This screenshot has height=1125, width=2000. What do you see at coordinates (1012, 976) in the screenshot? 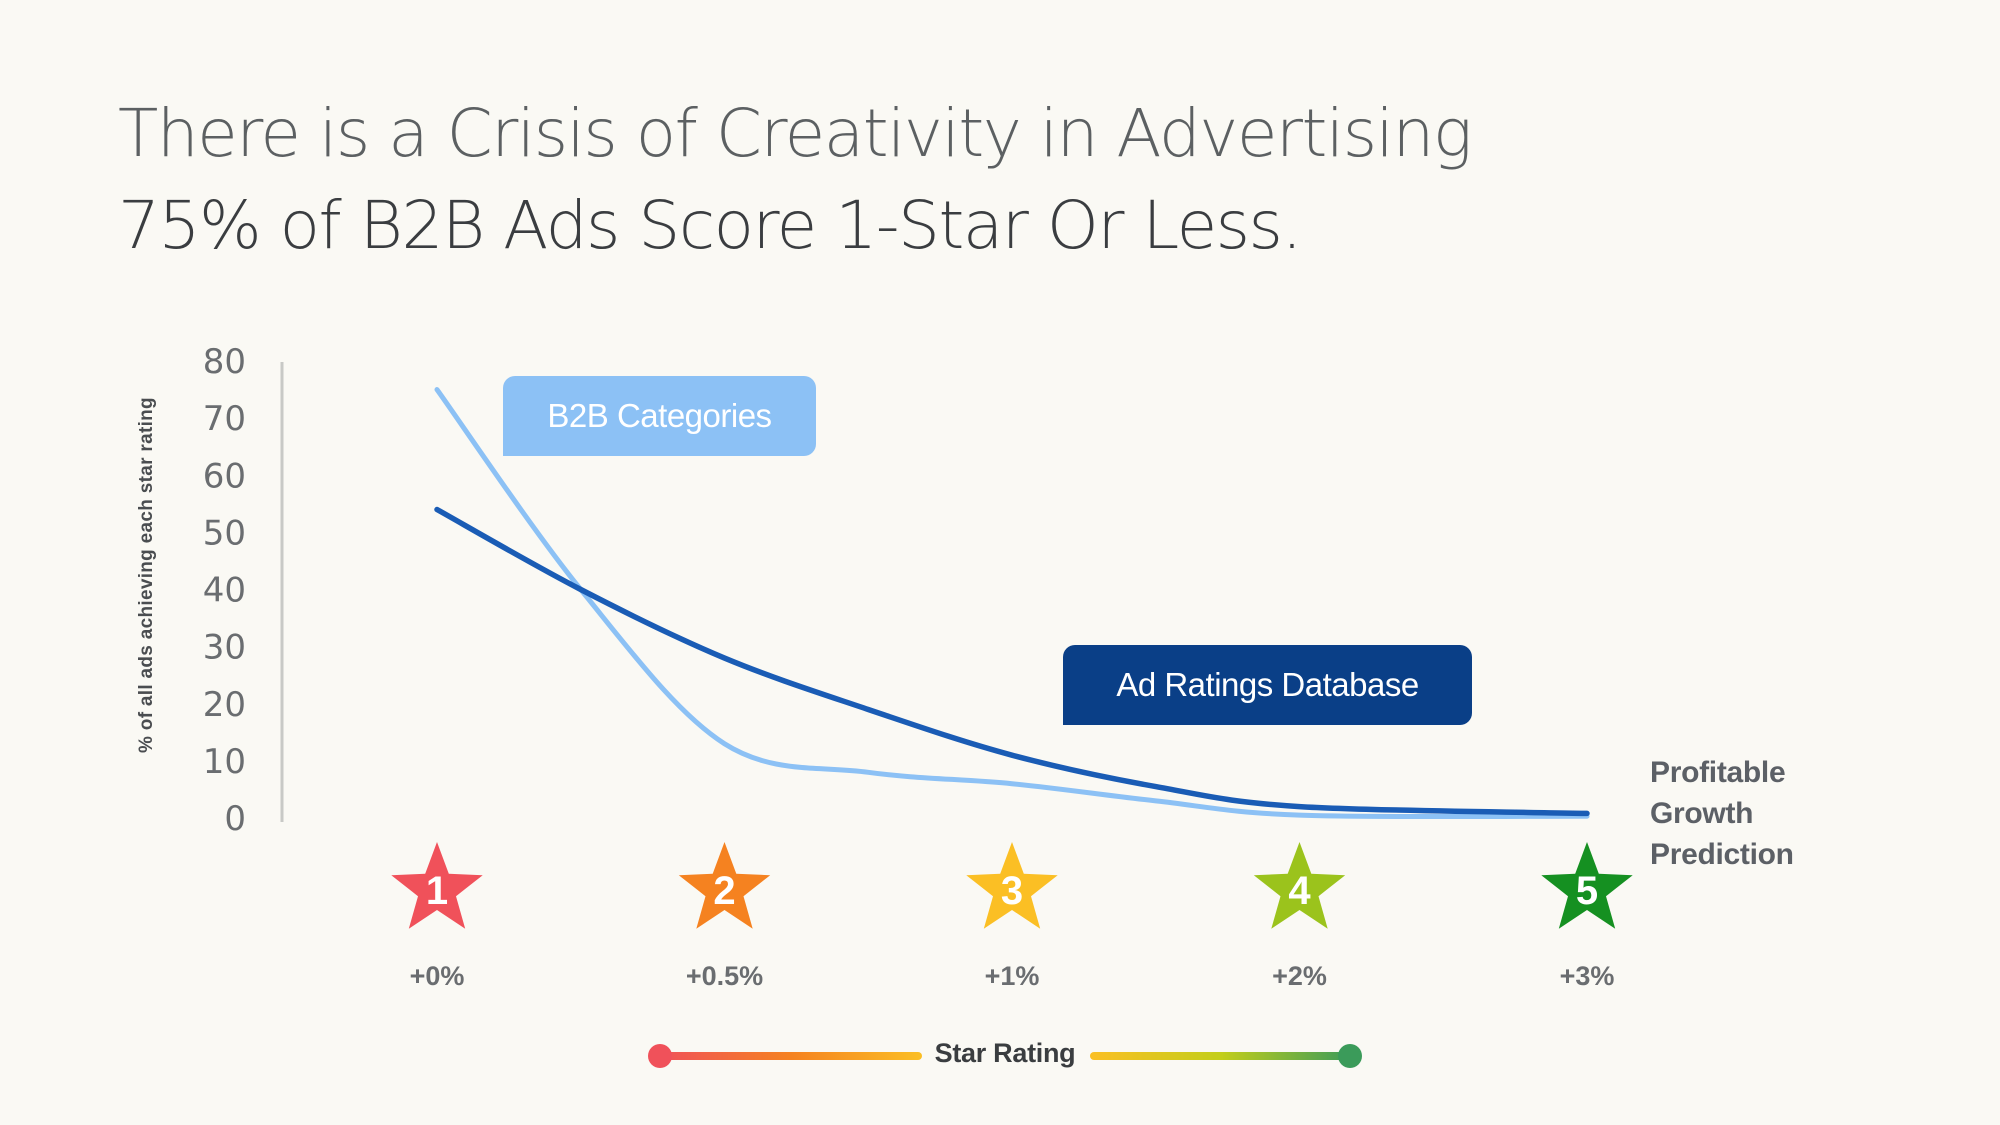
I see `growth-label: +1%` at bounding box center [1012, 976].